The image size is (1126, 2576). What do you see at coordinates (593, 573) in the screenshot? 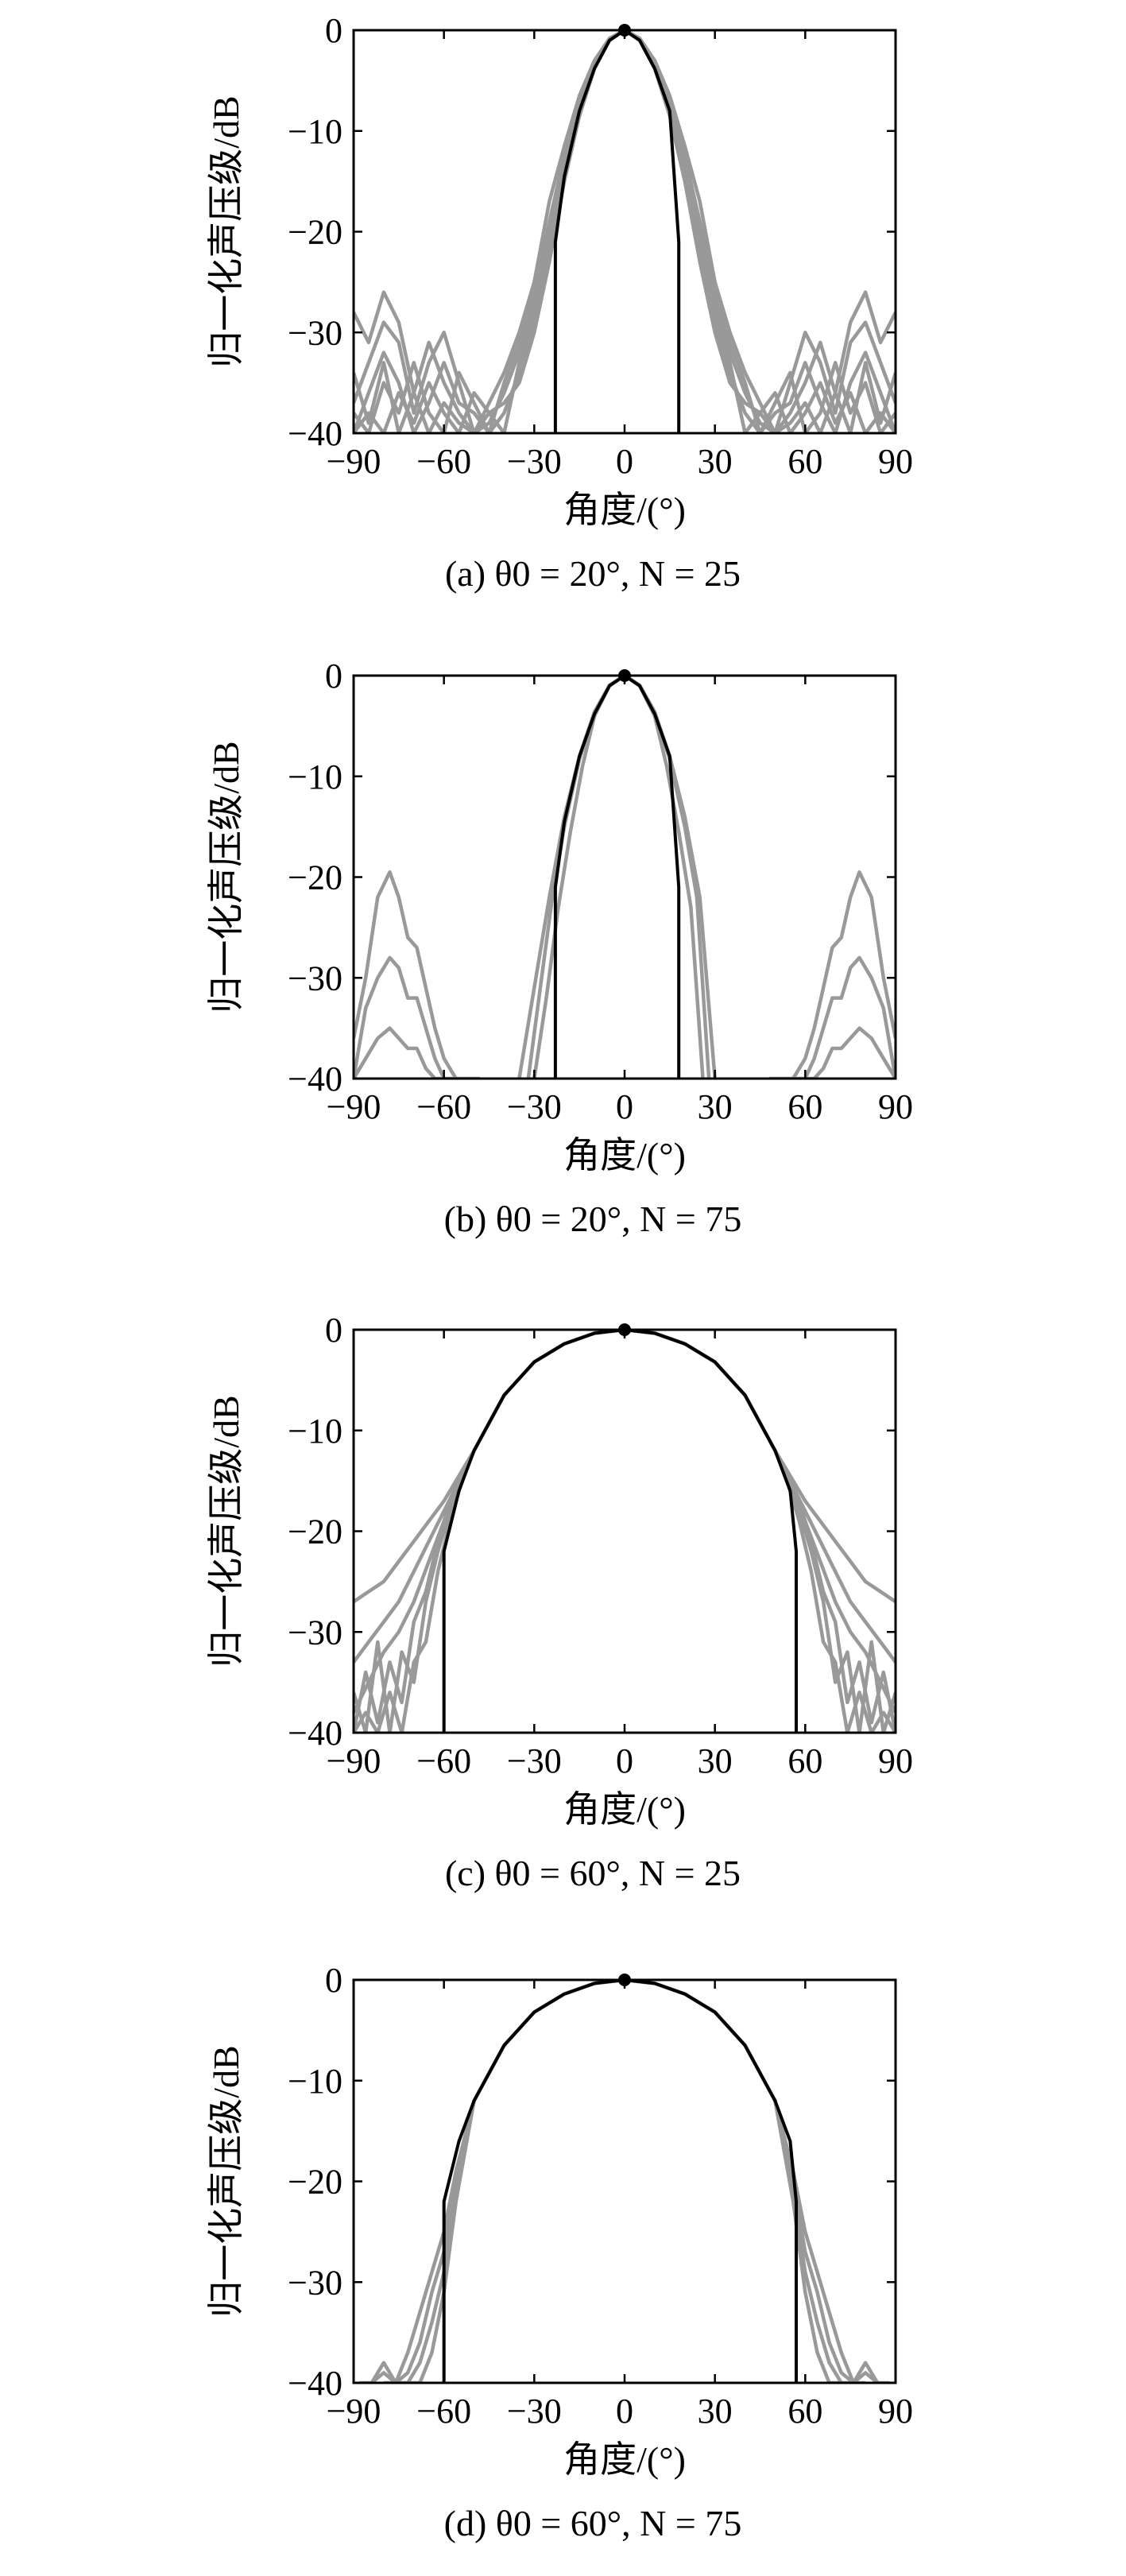
I see `panel-caption: (a) θ0 = 20°, N = 25` at bounding box center [593, 573].